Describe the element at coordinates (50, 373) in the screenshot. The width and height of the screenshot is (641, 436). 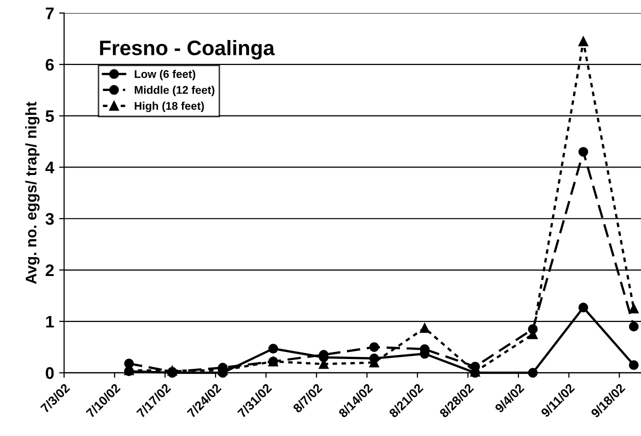
I see `y-tick-label: 0` at that location.